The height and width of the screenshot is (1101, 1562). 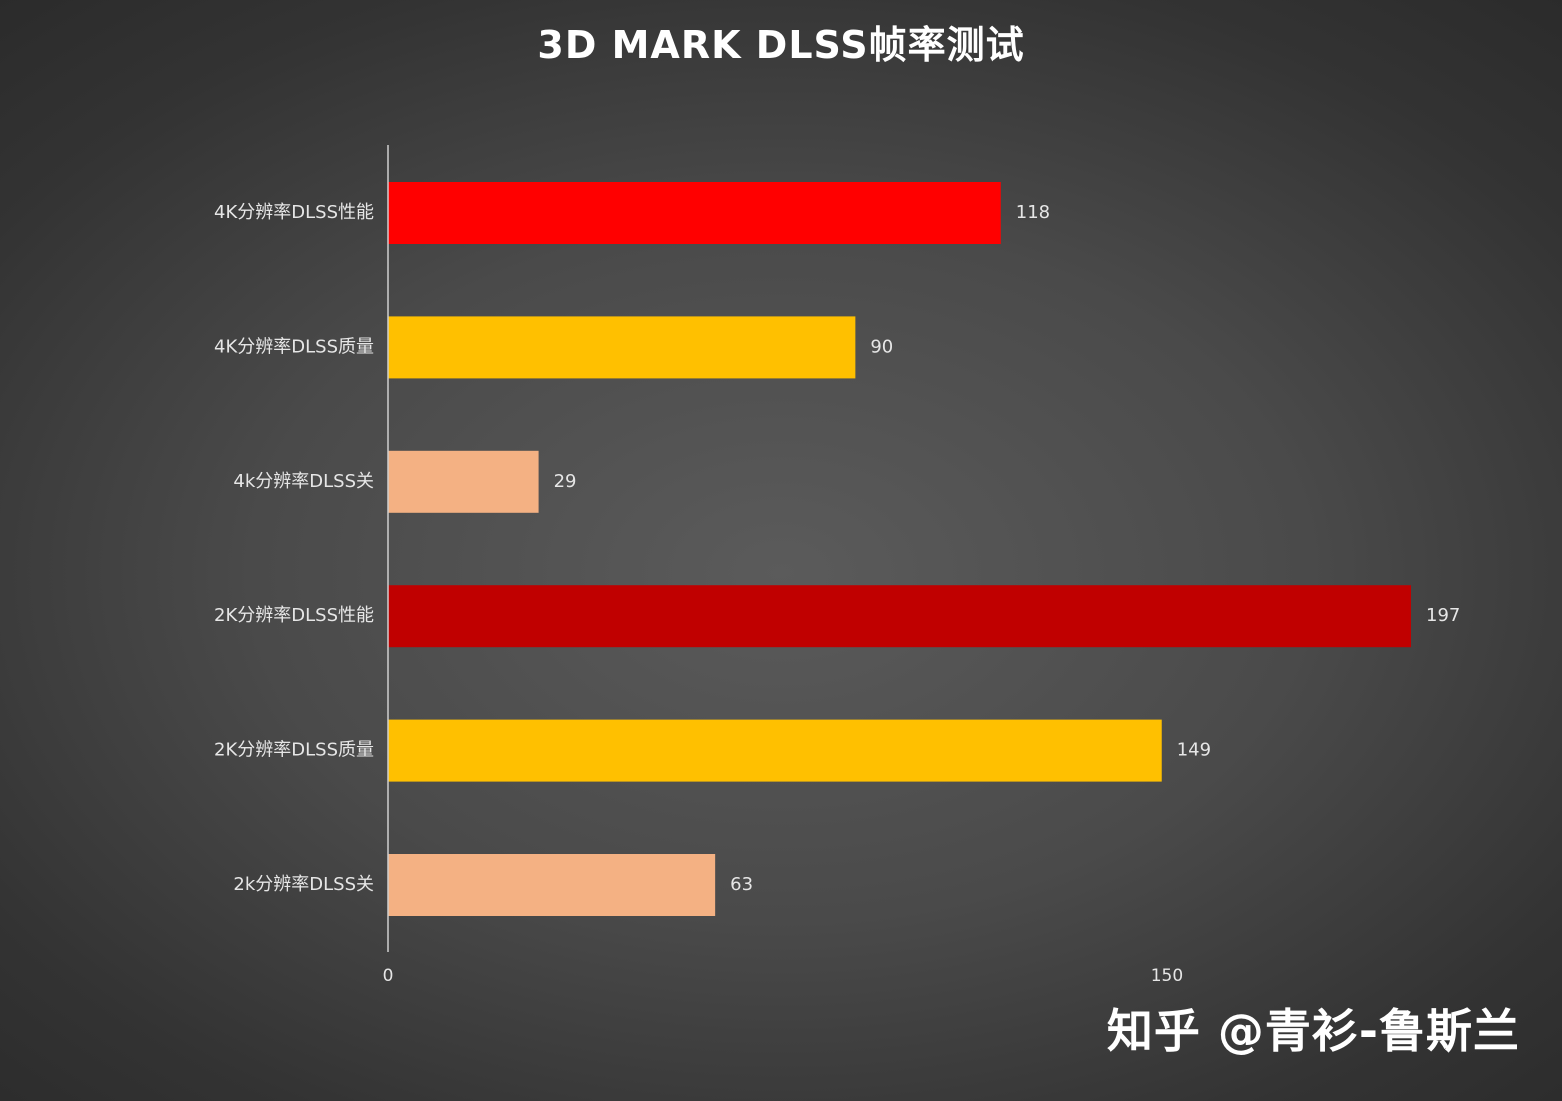 What do you see at coordinates (1313, 1031) in the screenshot?
I see `watermark-text: 知乎 @青衫-鲁斯兰` at bounding box center [1313, 1031].